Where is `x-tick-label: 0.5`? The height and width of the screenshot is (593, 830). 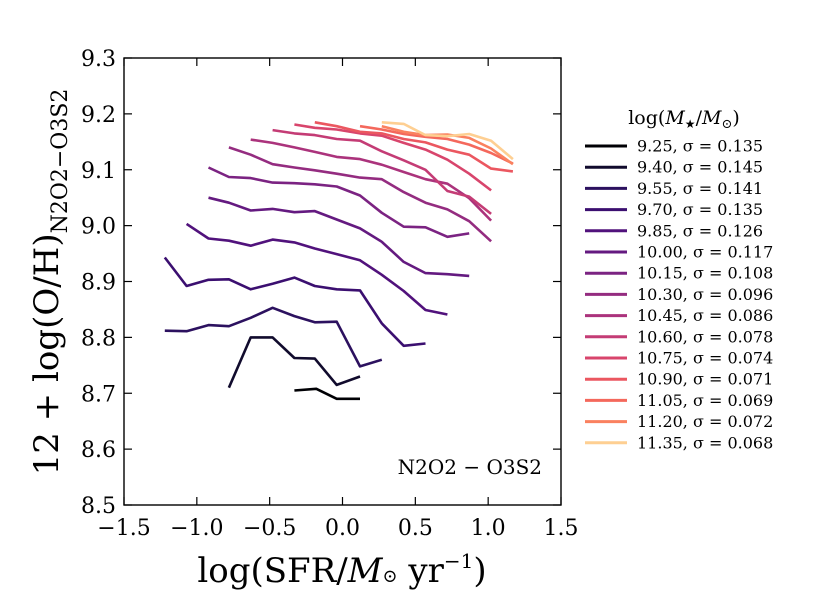
x-tick-label: 0.5 is located at coordinates (415, 528).